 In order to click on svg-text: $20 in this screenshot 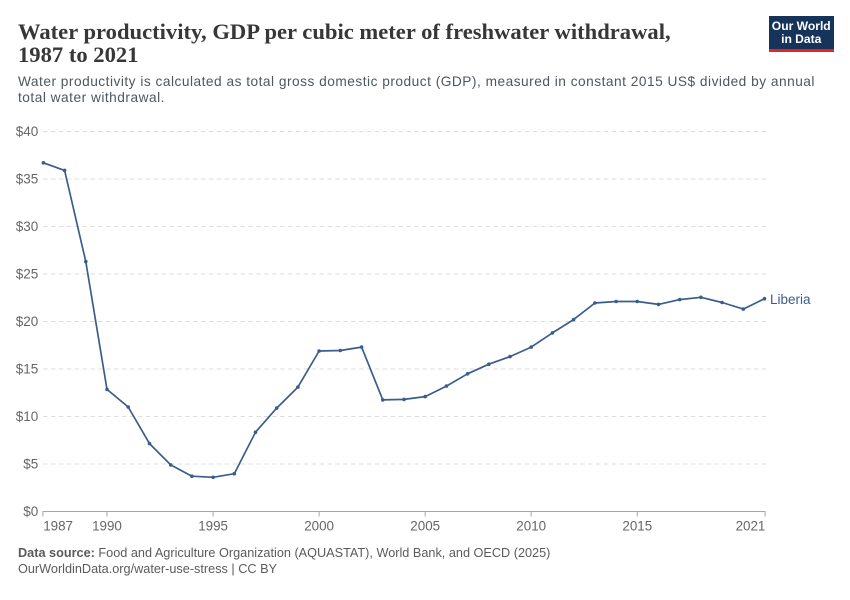, I will do `click(27, 321)`.